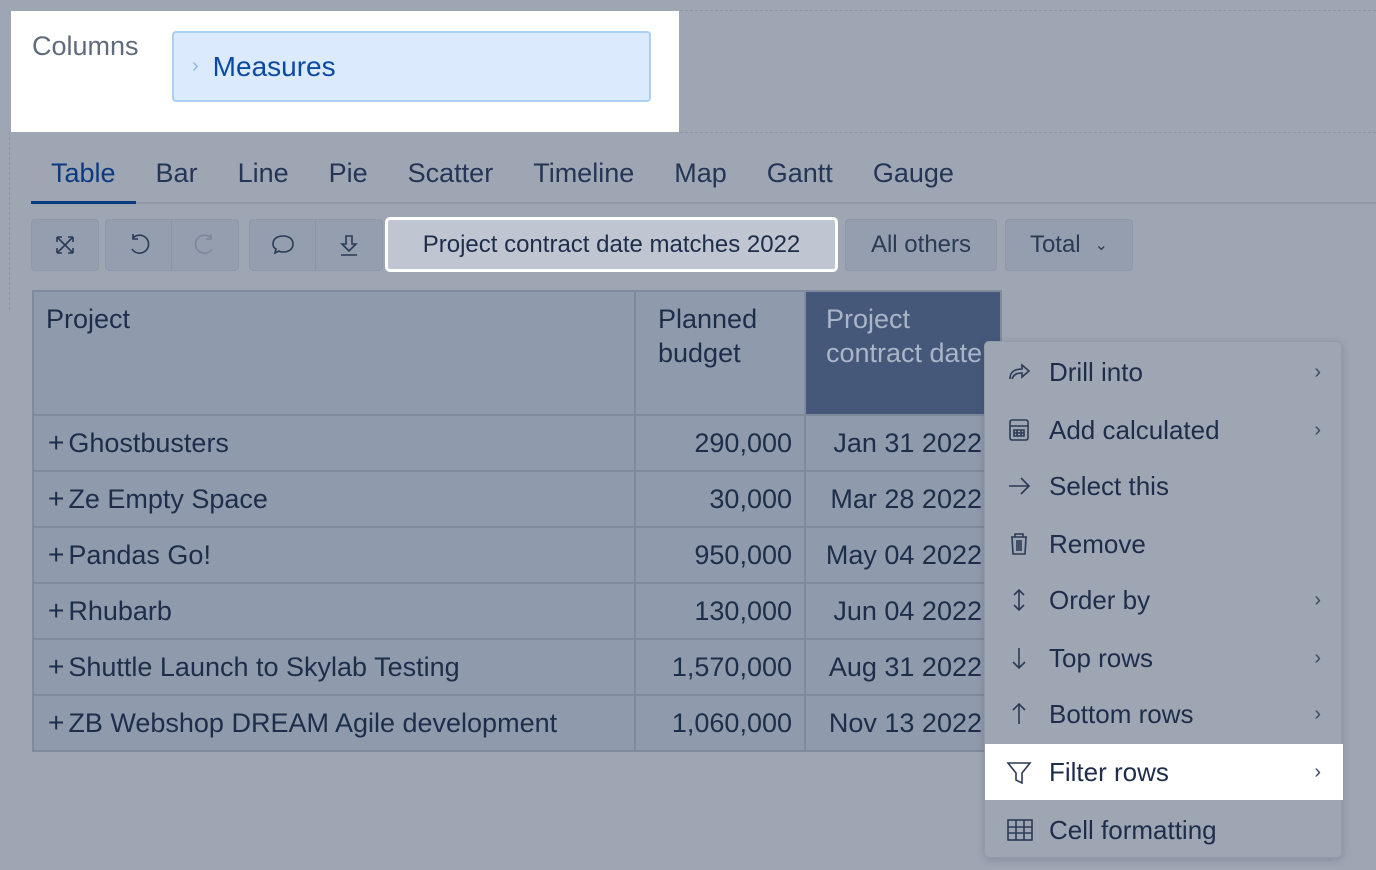 The image size is (1376, 870). I want to click on tab-map: Map, so click(700, 173).